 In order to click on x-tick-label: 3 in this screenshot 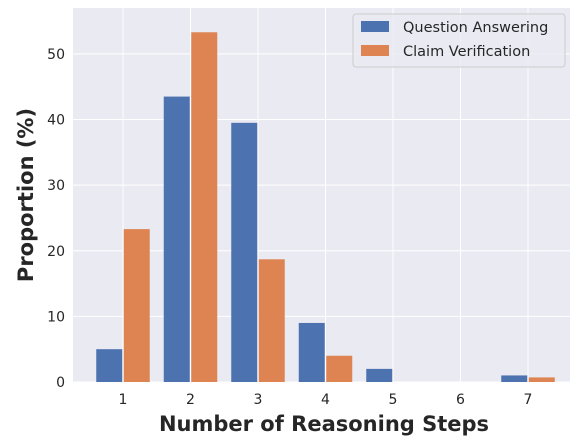, I will do `click(258, 400)`.